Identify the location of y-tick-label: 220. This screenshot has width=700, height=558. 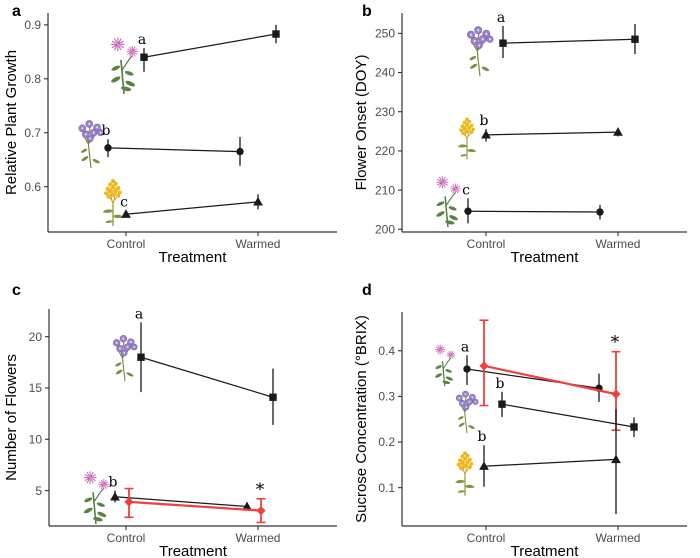
(385, 151).